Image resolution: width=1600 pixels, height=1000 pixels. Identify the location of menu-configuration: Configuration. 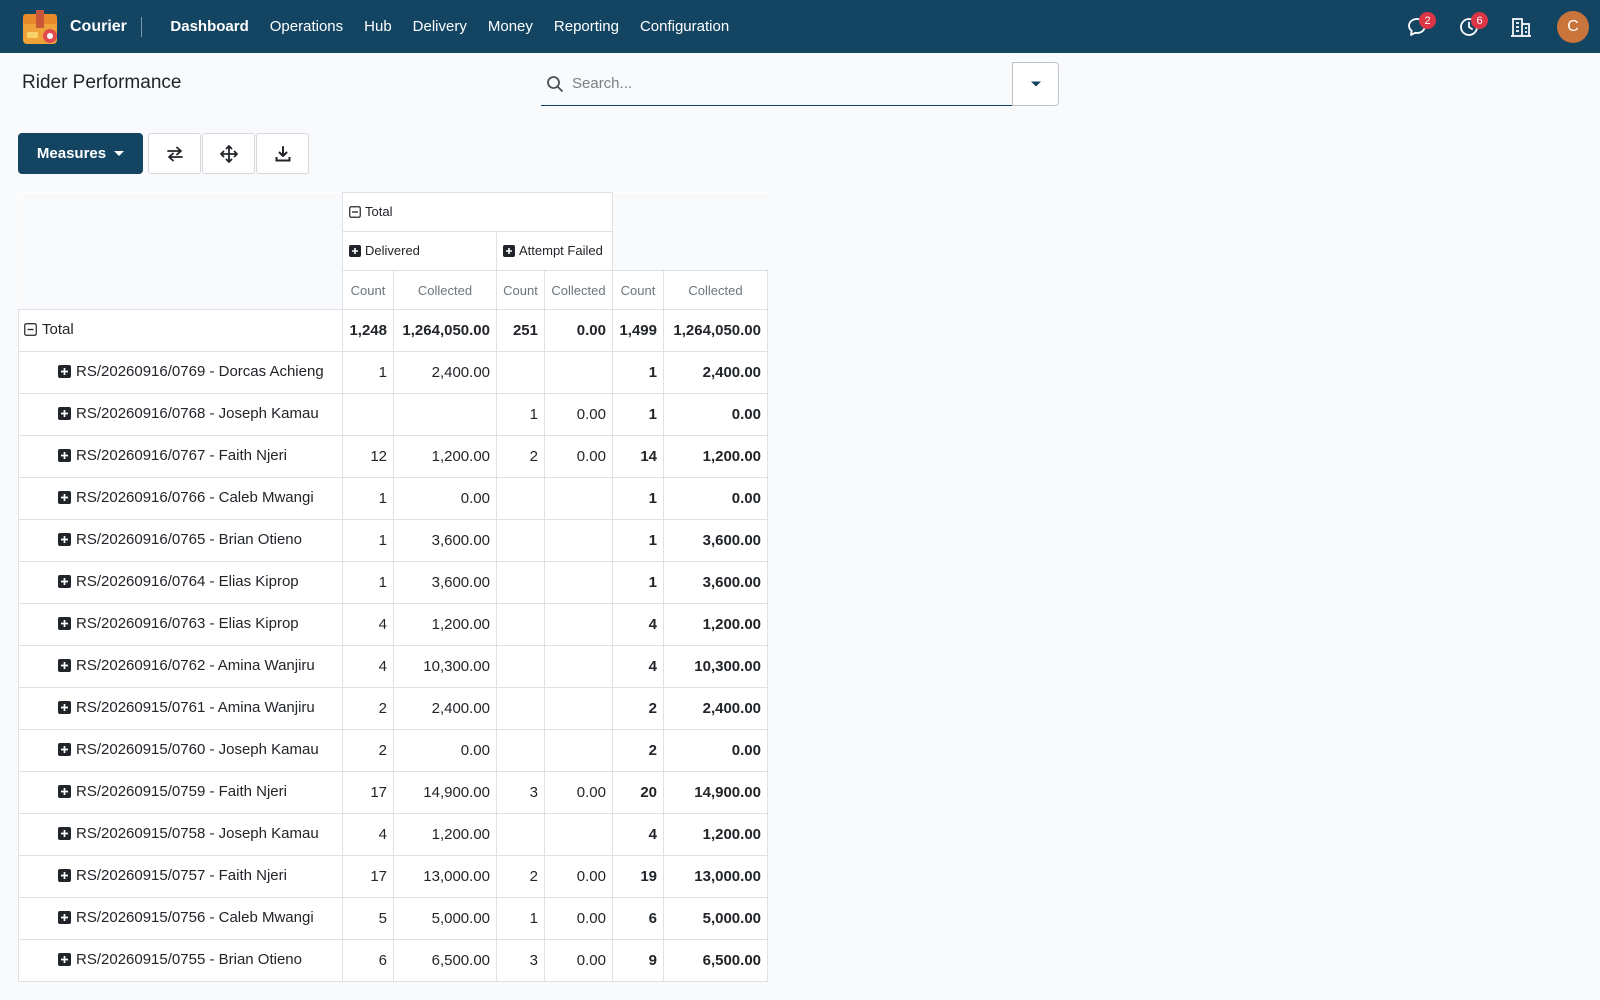
(684, 26).